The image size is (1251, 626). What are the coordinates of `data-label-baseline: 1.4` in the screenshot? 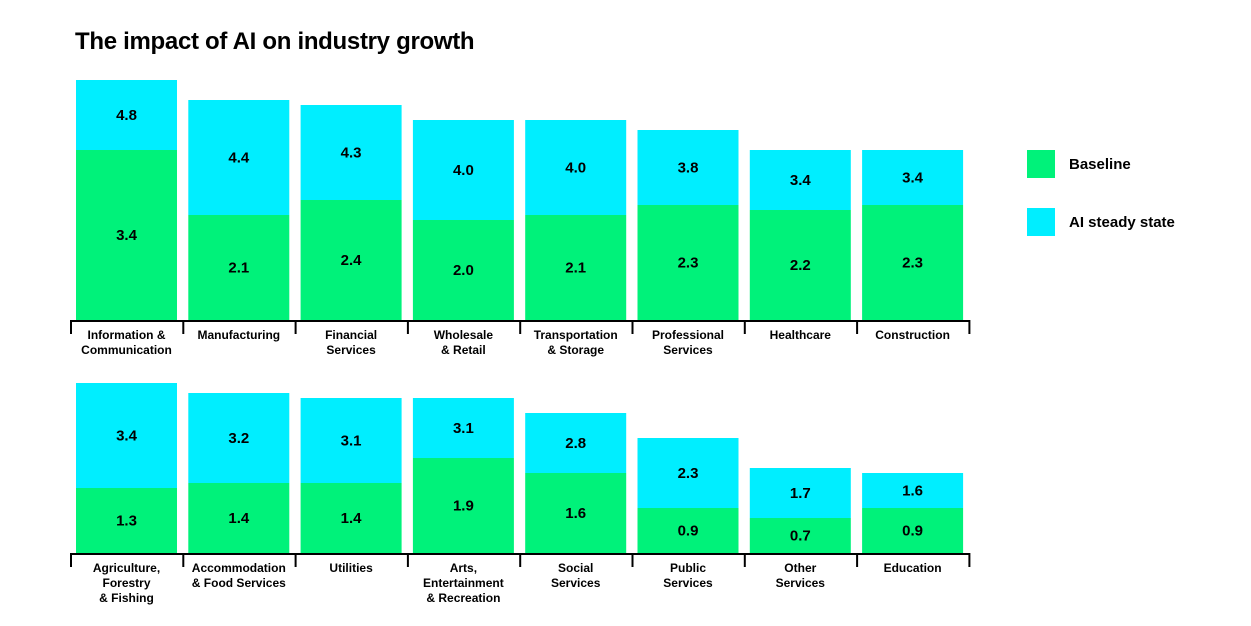 It's located at (239, 518).